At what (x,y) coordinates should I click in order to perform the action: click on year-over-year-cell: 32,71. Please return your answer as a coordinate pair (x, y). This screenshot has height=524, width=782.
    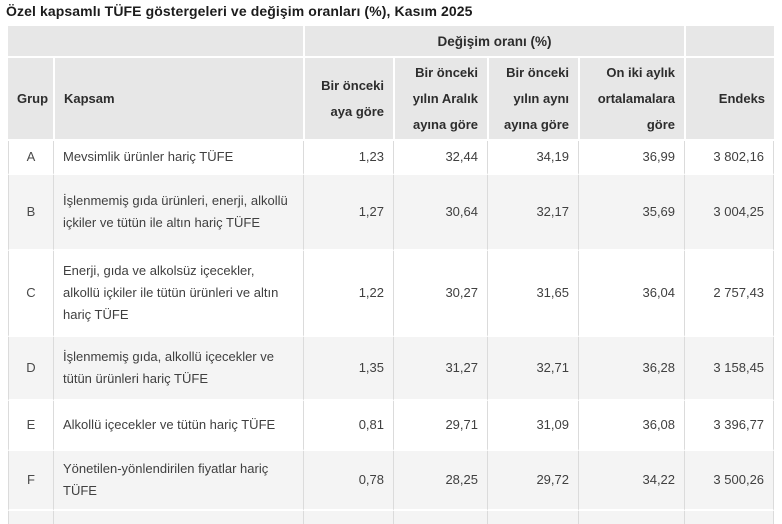
    Looking at the image, I should click on (532, 369).